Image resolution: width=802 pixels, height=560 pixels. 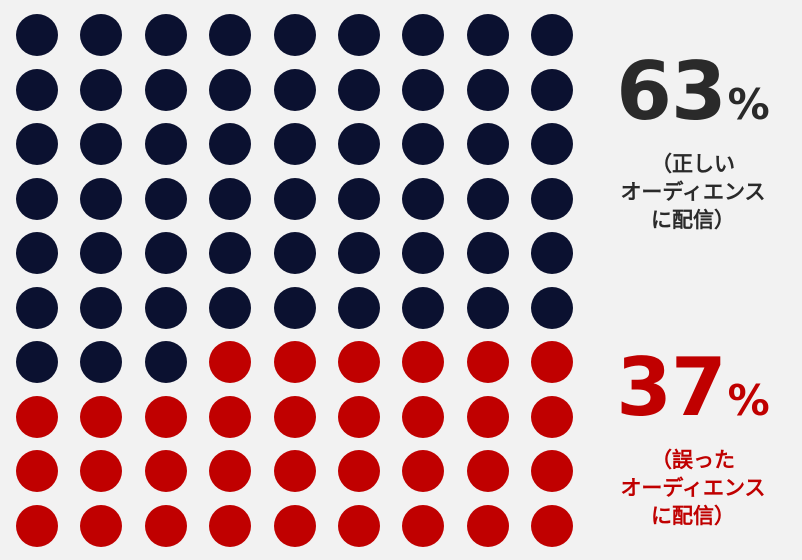 What do you see at coordinates (693, 92) in the screenshot?
I see `correct-percentage: 63%` at bounding box center [693, 92].